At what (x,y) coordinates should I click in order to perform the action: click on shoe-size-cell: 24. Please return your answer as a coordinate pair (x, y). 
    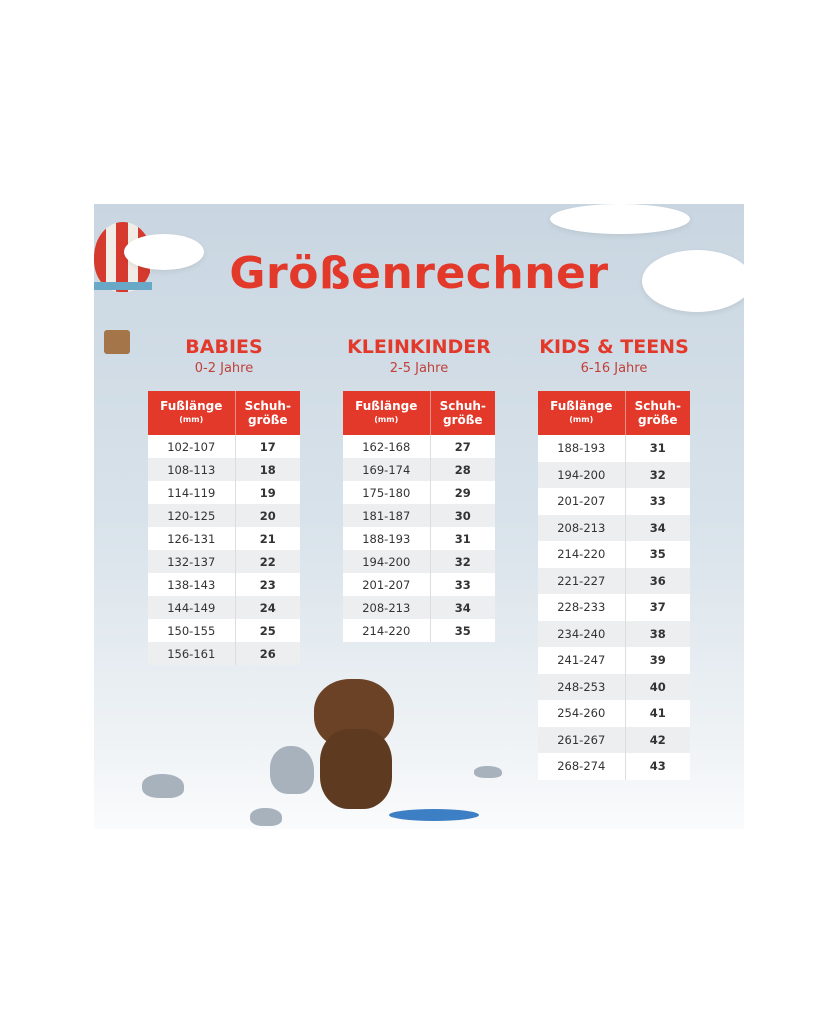
    Looking at the image, I should click on (267, 607).